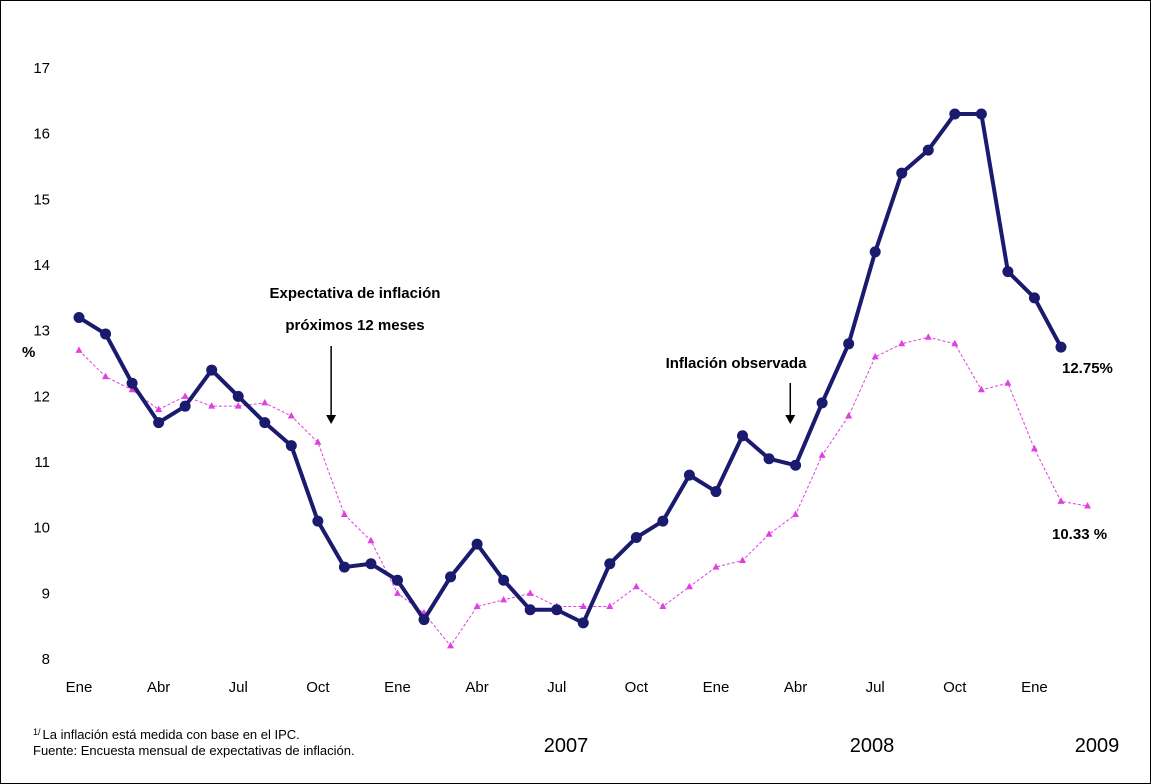 Image resolution: width=1151 pixels, height=784 pixels. Describe the element at coordinates (41, 528) in the screenshot. I see `y-tick-label: 10` at that location.